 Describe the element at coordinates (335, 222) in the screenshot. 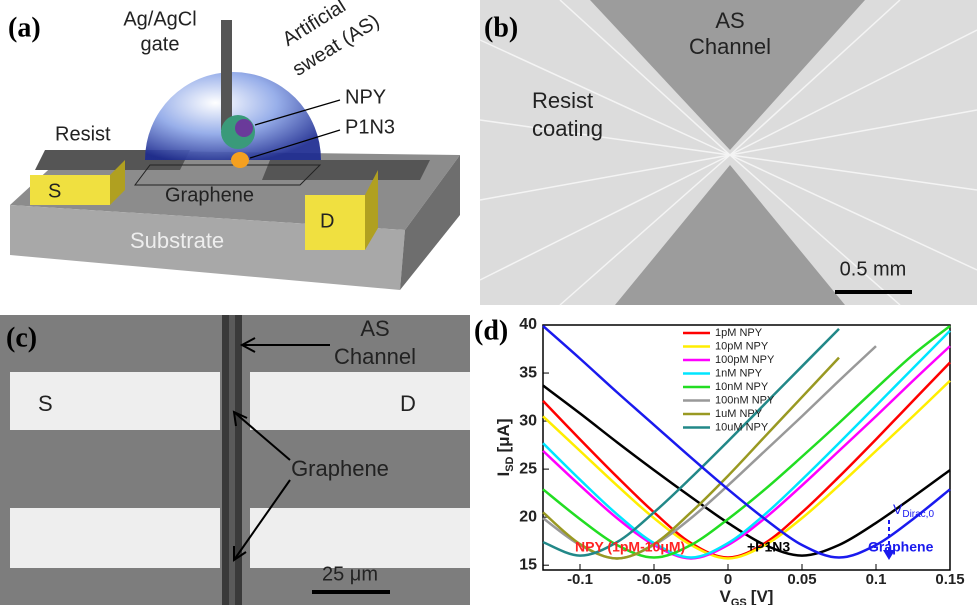

I see `drain-block` at that location.